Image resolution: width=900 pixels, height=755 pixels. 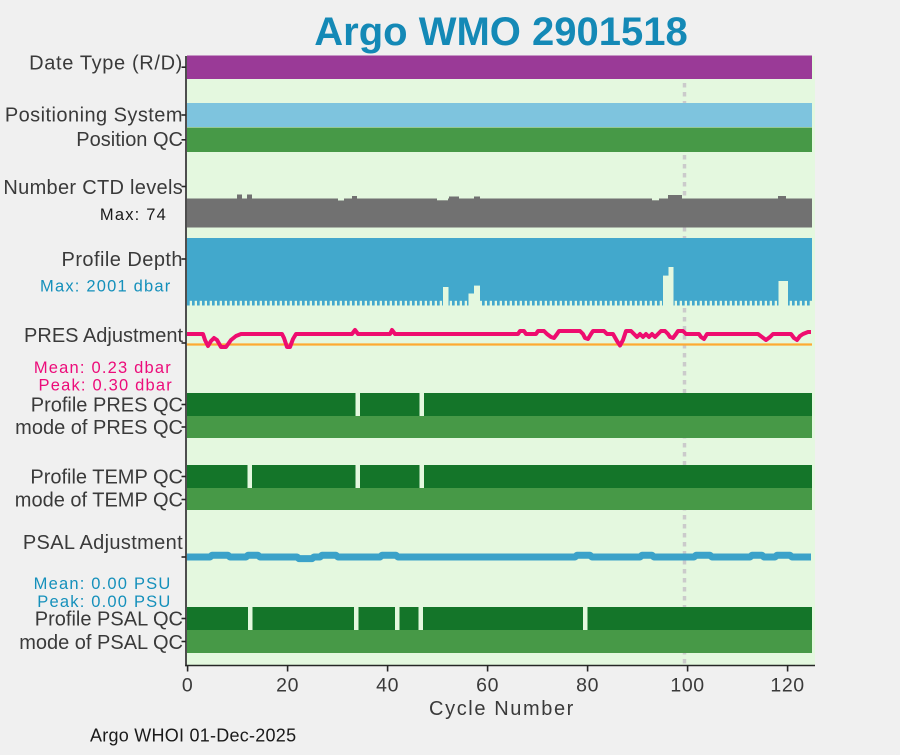 I want to click on svg-text: Mean: 0.00 PSU, so click(x=103, y=584).